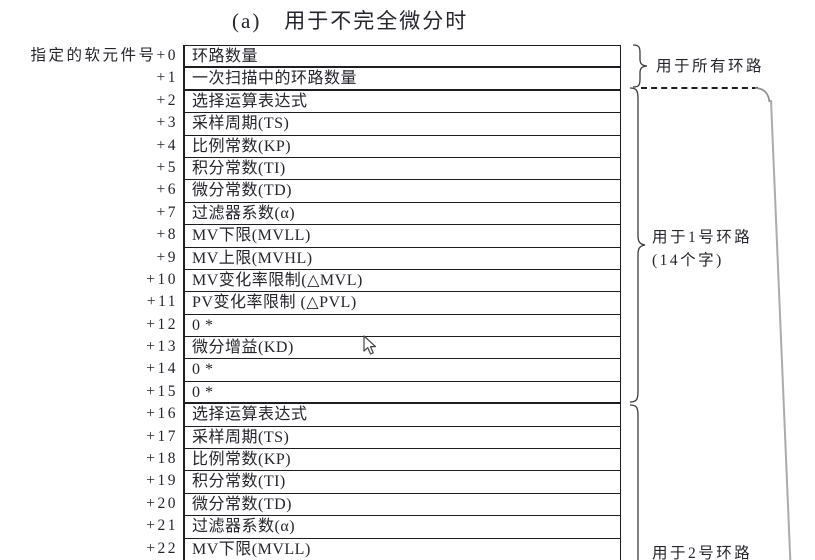  What do you see at coordinates (402, 259) in the screenshot?
I see `table-row: MV上限(MVHL)` at bounding box center [402, 259].